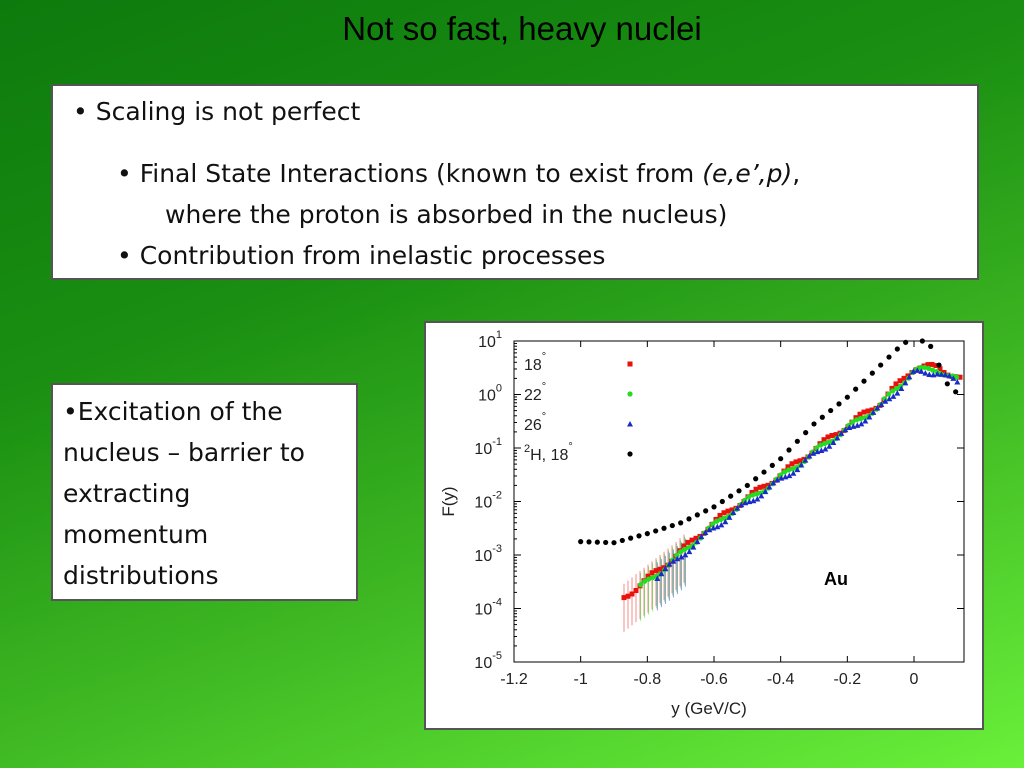 Image resolution: width=1024 pixels, height=768 pixels. What do you see at coordinates (228, 111) in the screenshot?
I see `bullet-scaling-text: Scaling is not perfect` at bounding box center [228, 111].